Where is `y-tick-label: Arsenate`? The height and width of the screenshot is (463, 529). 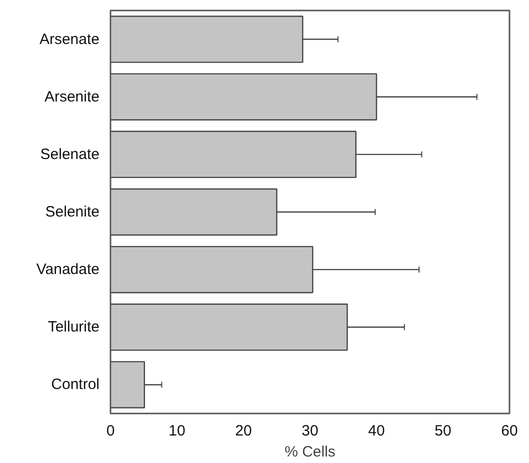 y-tick-label: Arsenate is located at coordinates (69, 39).